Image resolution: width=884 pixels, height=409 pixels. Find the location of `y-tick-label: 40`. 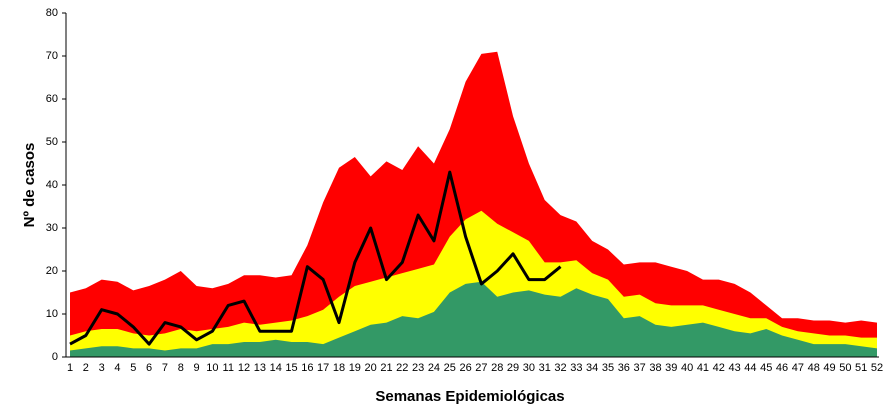

y-tick-label: 40 is located at coordinates (52, 185).